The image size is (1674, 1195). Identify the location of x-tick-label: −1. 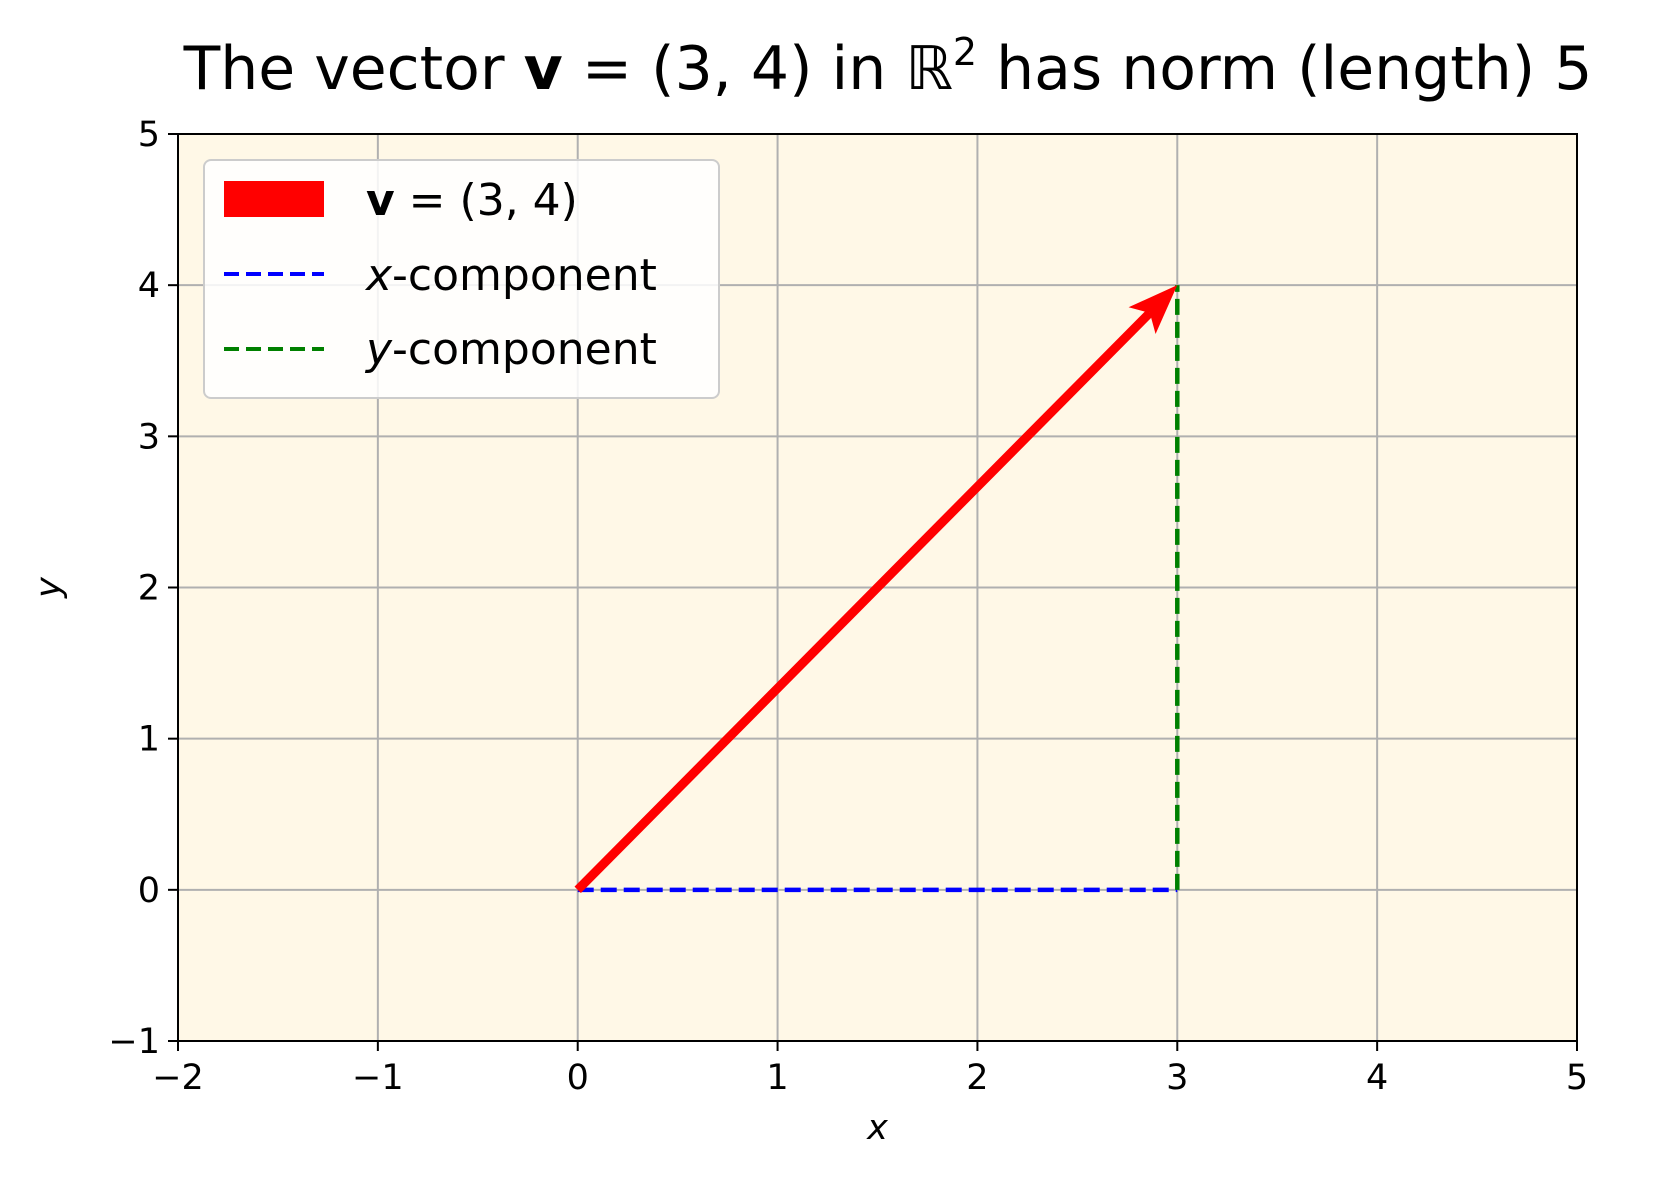
(378, 1078).